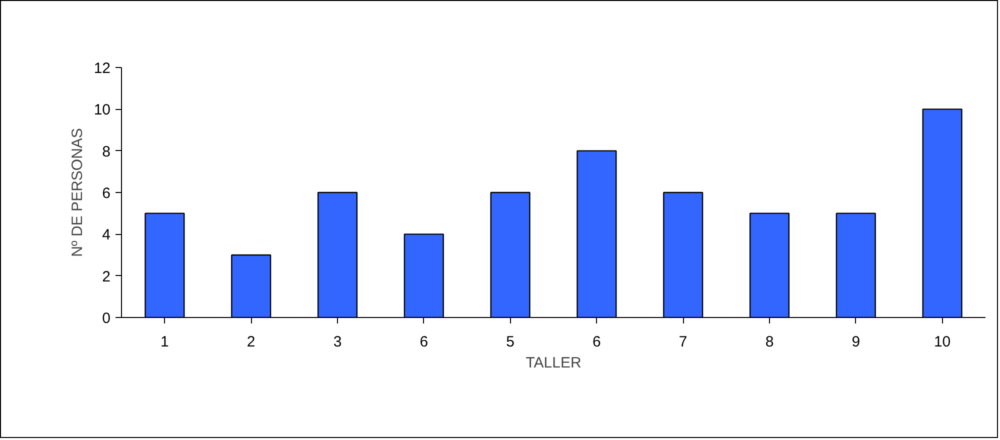 This screenshot has height=440, width=1000. What do you see at coordinates (251, 342) in the screenshot?
I see `x-tick-label: 2` at bounding box center [251, 342].